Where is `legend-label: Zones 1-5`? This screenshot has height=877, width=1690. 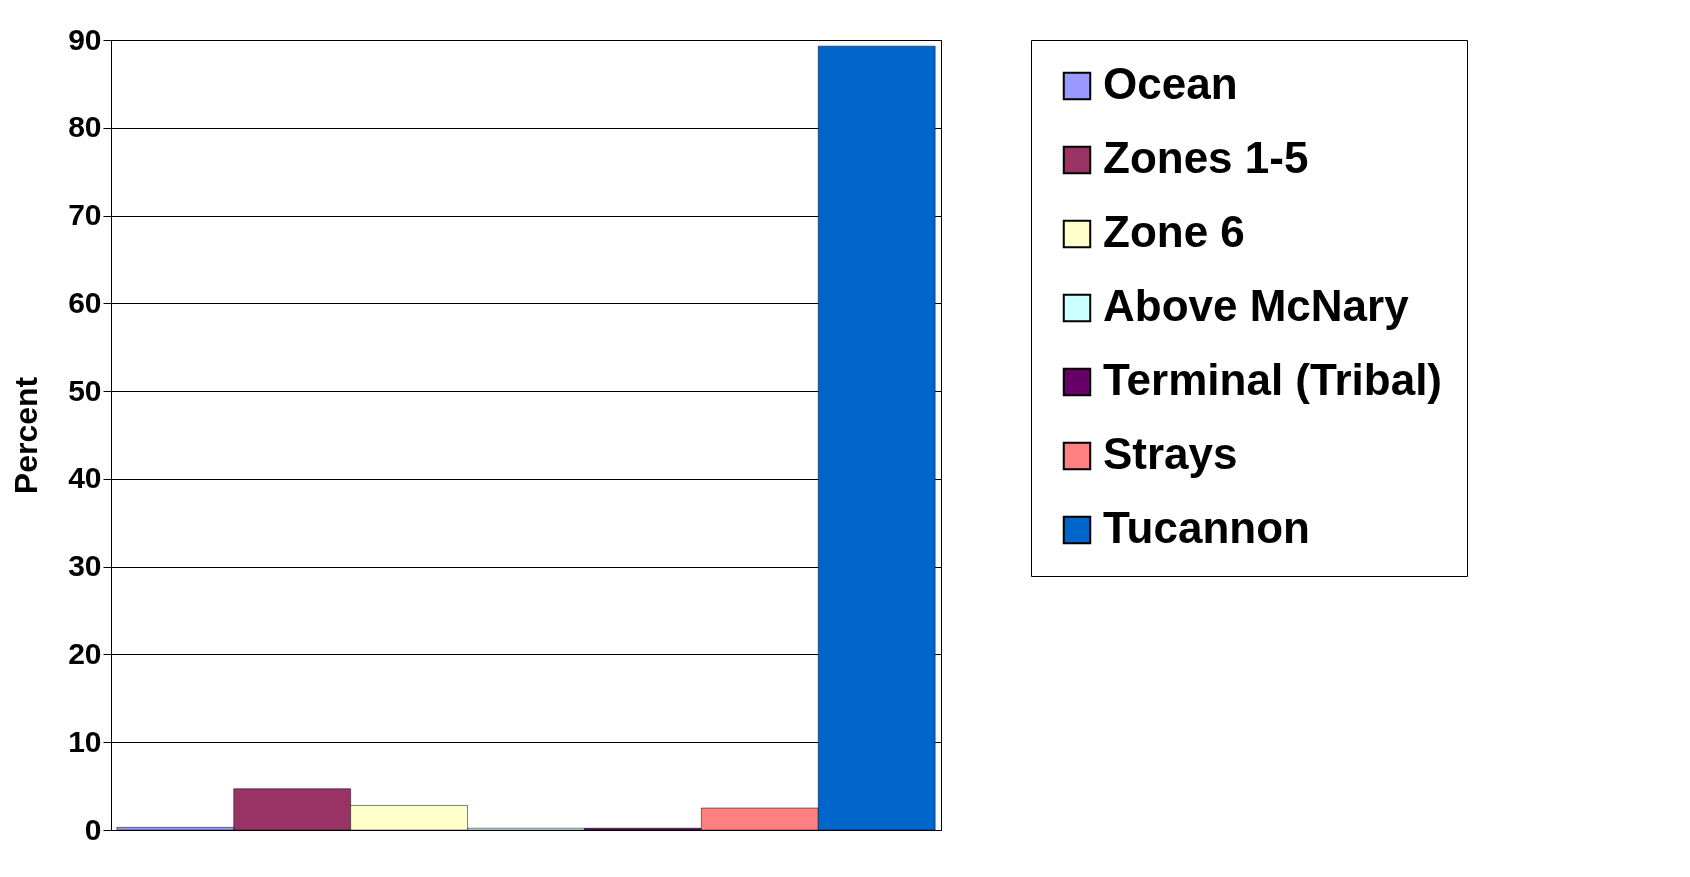 legend-label: Zones 1-5 is located at coordinates (1206, 157).